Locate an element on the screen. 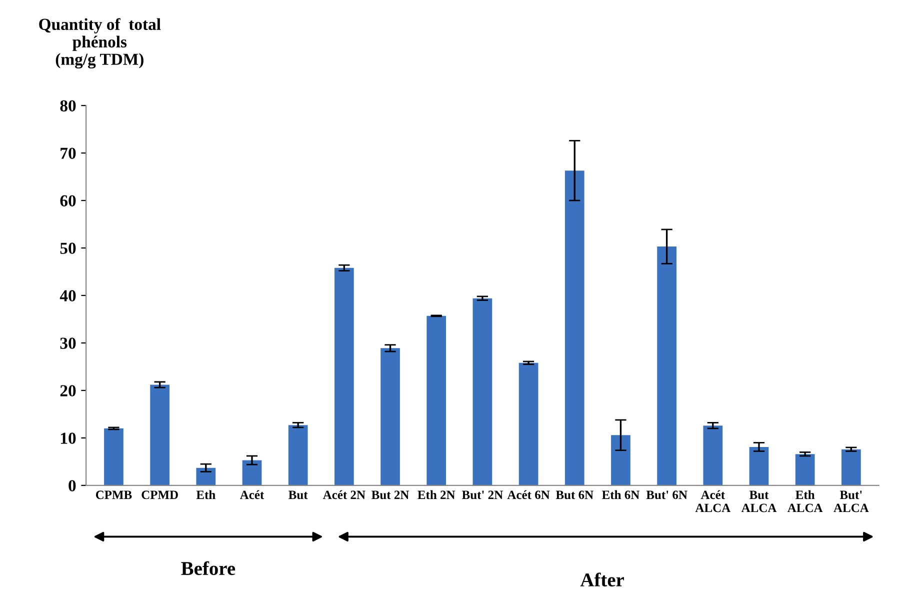 This screenshot has width=906, height=603. x-tick-label: Eth ALCA is located at coordinates (805, 501).